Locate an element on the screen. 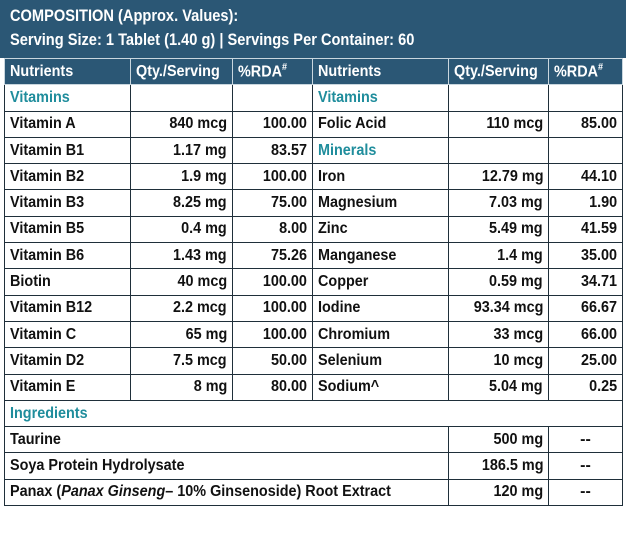 The height and width of the screenshot is (538, 626). col-qty: Qty./Serving is located at coordinates (181, 71).